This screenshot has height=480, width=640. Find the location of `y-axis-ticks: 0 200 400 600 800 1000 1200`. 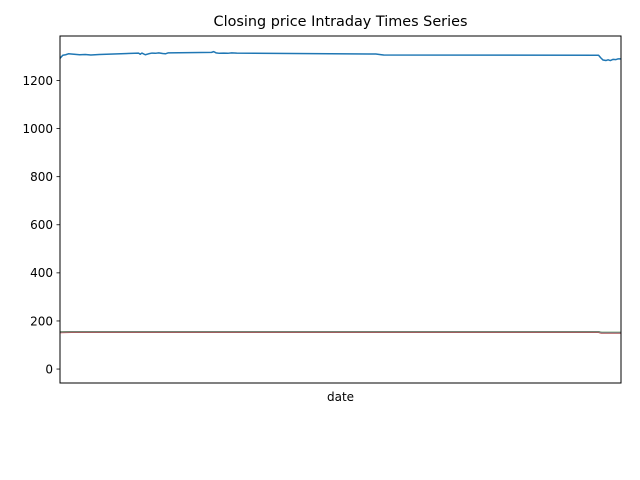

y-axis-ticks: 0 200 400 600 800 1000 1200 is located at coordinates (41, 225).